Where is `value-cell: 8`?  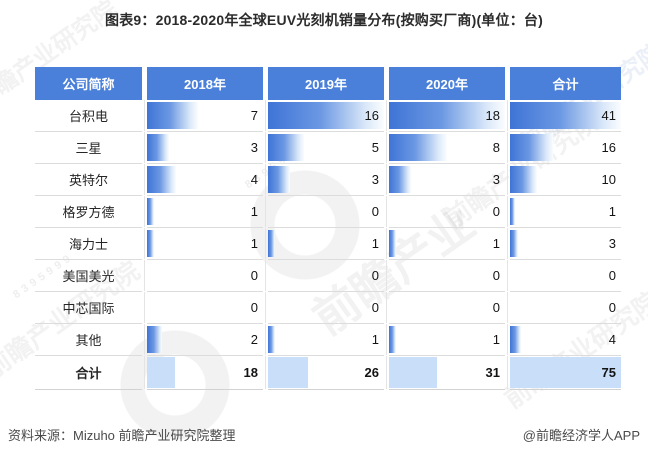 value-cell: 8 is located at coordinates (445, 148).